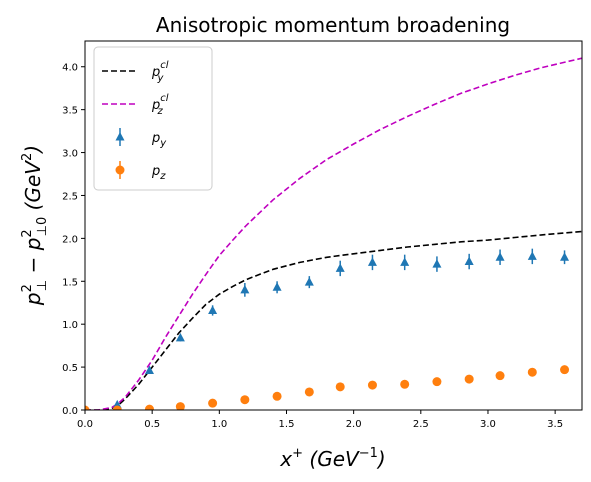 This screenshot has height=482, width=591. I want to click on y-tick-label: 1.0, so click(70, 325).